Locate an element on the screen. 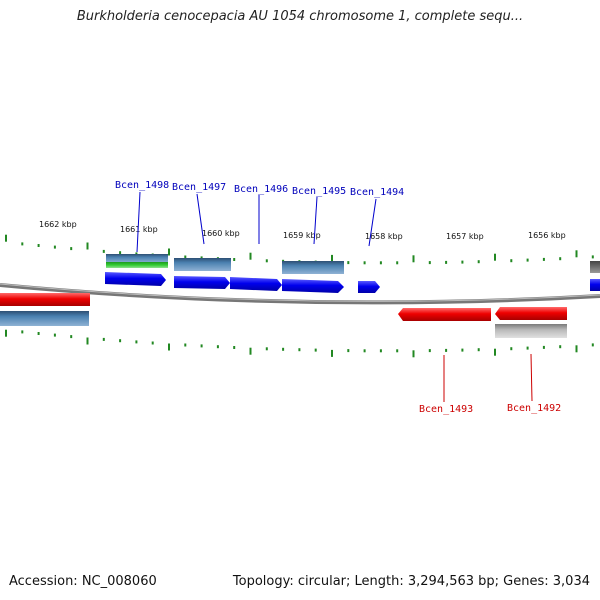  upper-annotation-track is located at coordinates (353, 264).